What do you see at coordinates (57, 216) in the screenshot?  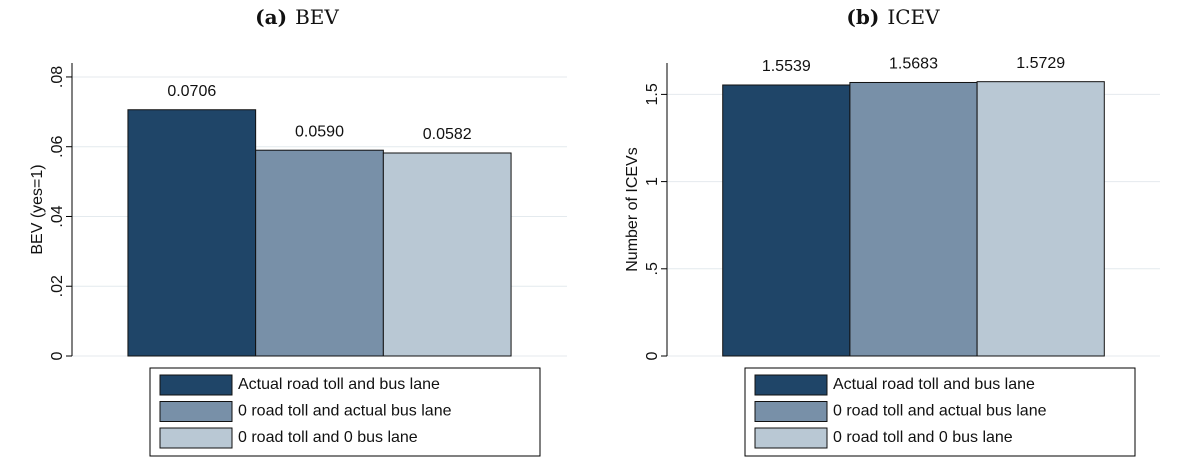 I see `y-tick-label: .04` at bounding box center [57, 216].